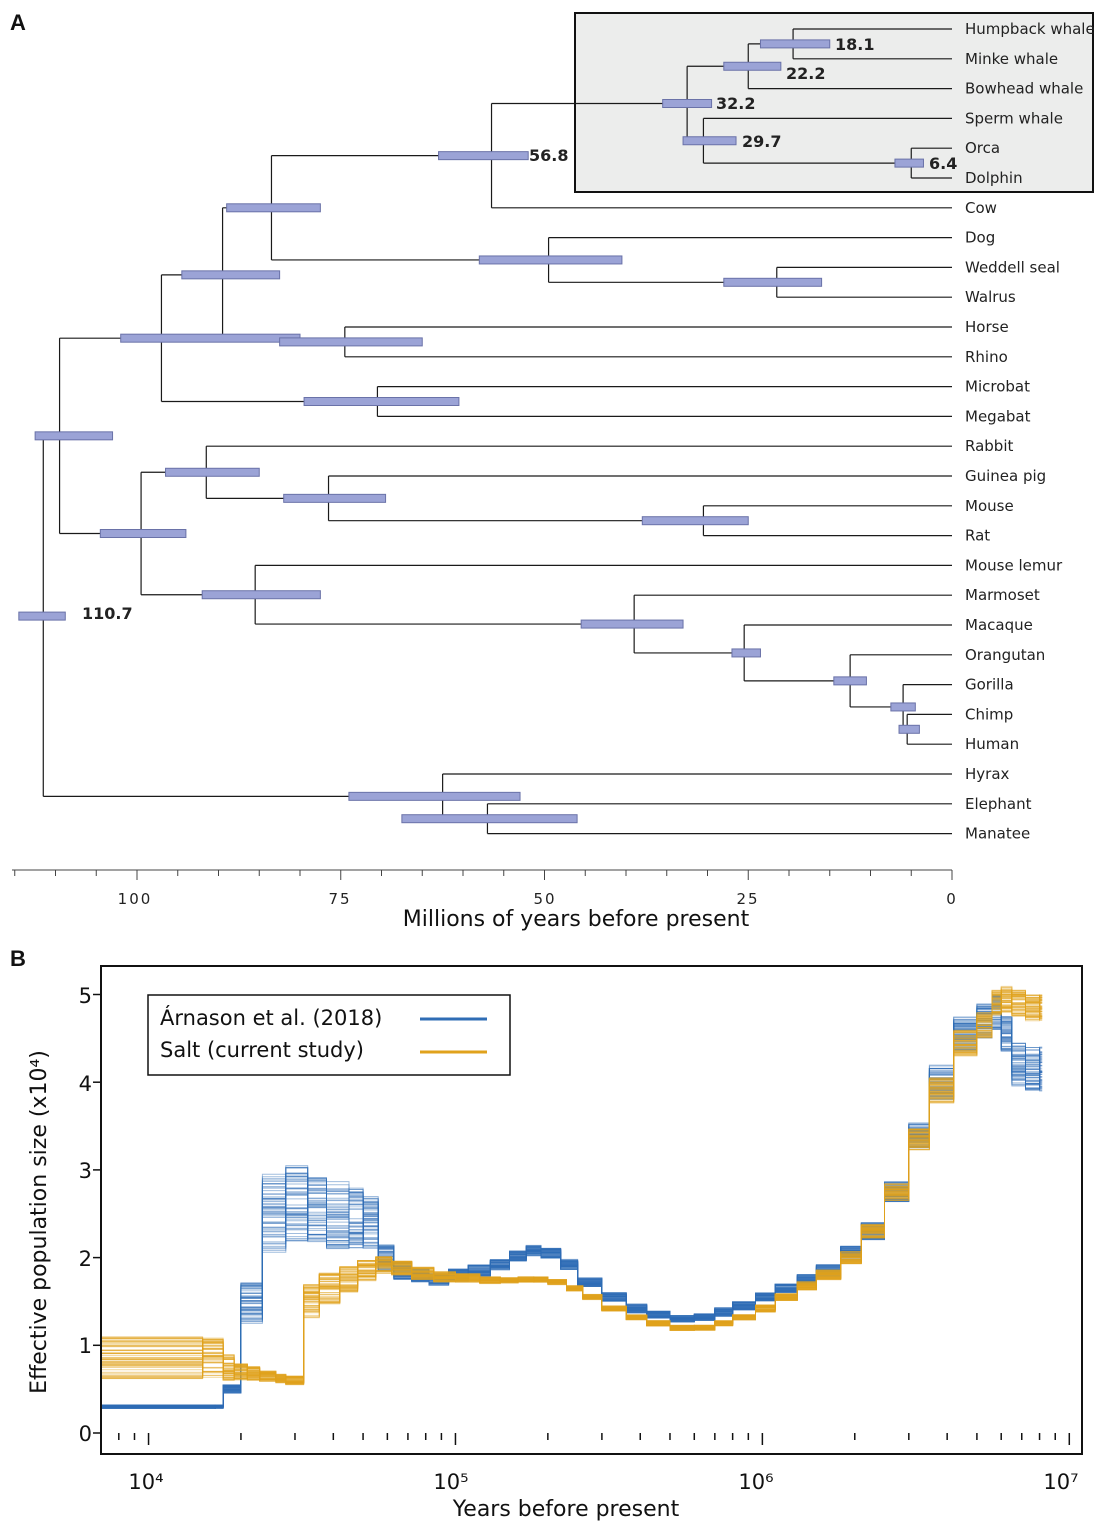  Describe the element at coordinates (85, 1259) in the screenshot. I see `y-tick-2: 2` at that location.